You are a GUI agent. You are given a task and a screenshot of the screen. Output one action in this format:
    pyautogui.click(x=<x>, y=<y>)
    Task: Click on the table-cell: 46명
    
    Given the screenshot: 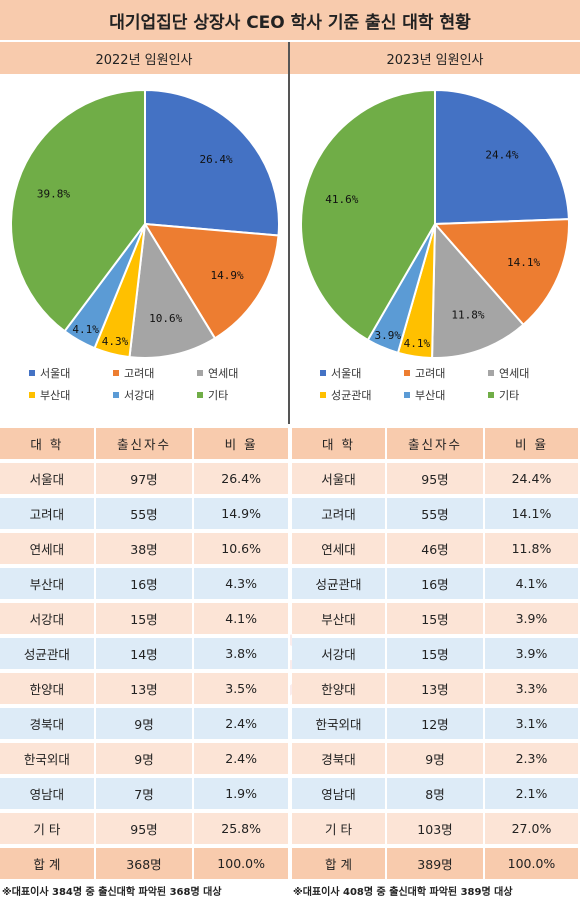 What is the action you would take?
    pyautogui.click(x=436, y=550)
    